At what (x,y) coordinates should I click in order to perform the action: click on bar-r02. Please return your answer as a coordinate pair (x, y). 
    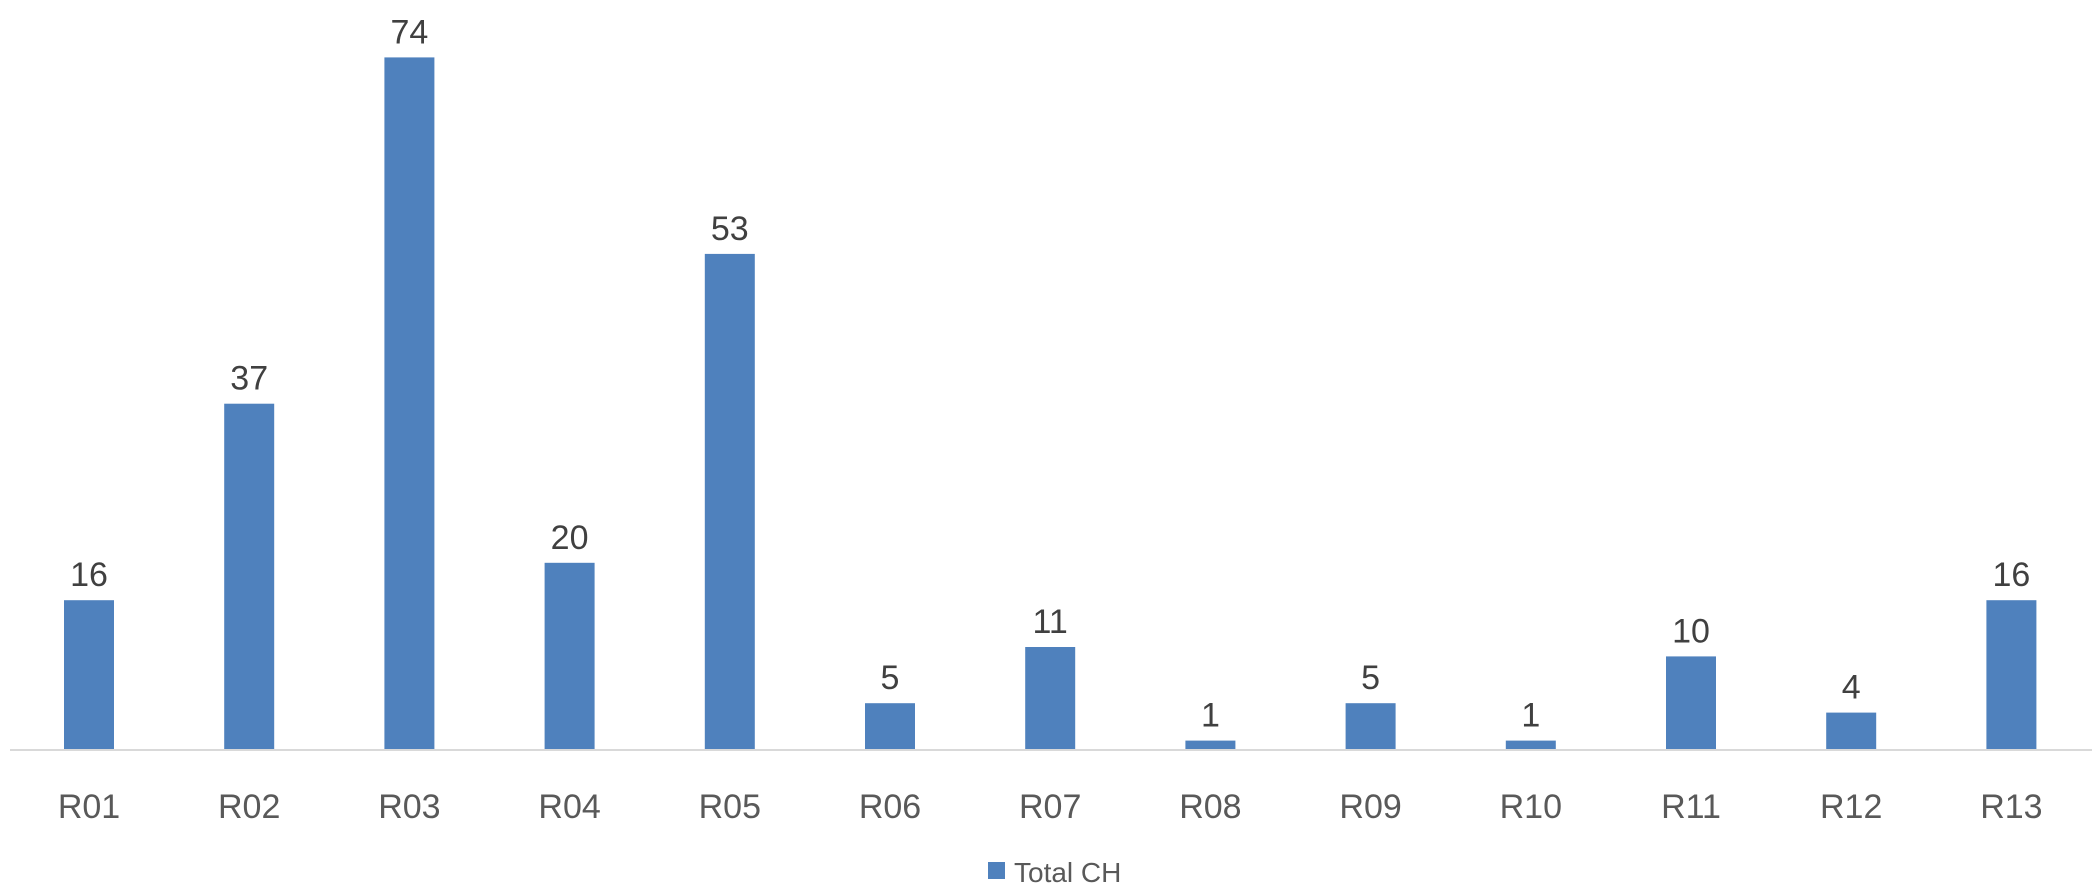
    Looking at the image, I should click on (249, 576).